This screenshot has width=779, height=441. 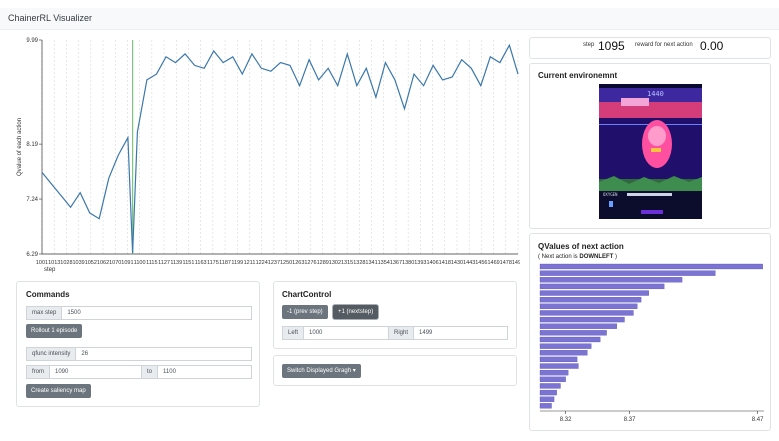 I want to click on create-saliency-button: Create saliency map, so click(x=58, y=391).